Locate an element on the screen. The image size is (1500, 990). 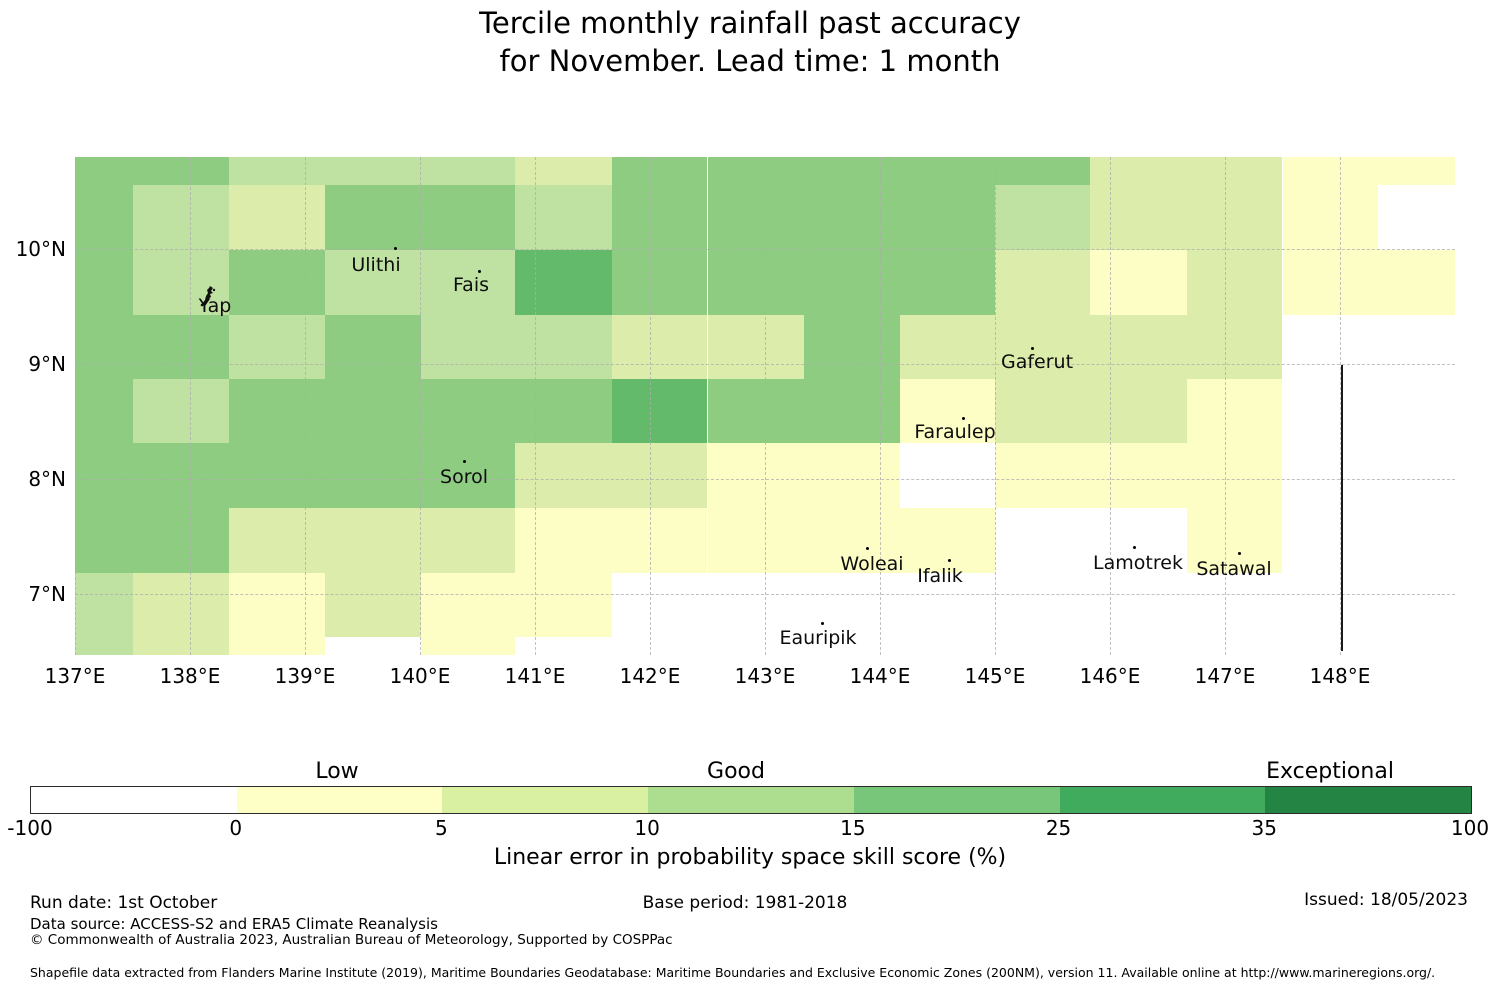
x-tick-label: 145°E is located at coordinates (995, 676).